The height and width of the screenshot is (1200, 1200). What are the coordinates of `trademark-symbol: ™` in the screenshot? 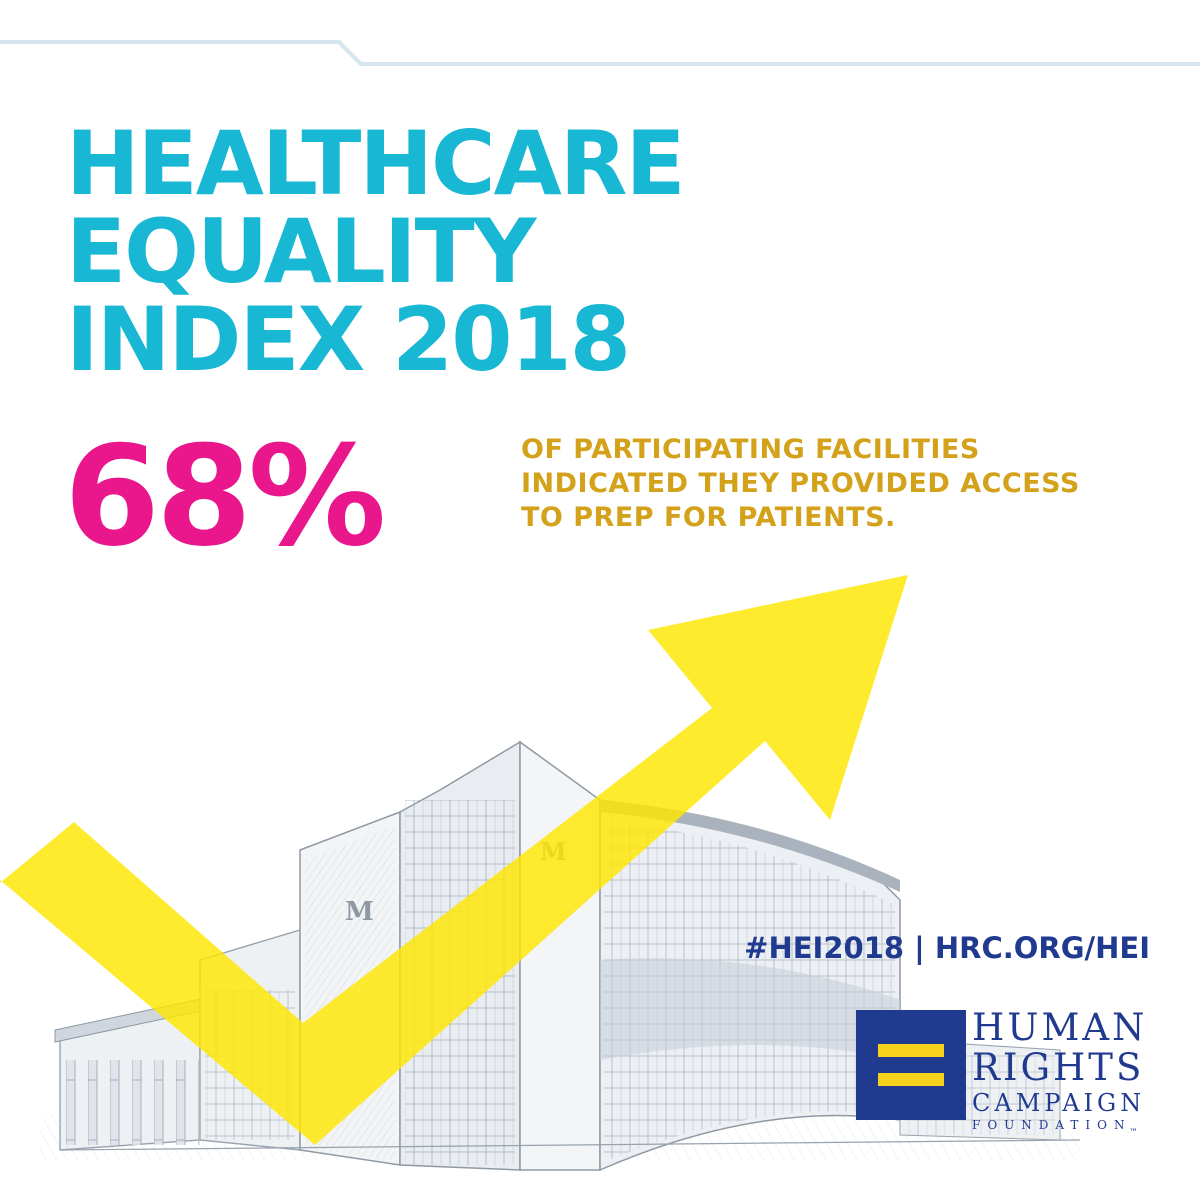 It's located at (1133, 1133).